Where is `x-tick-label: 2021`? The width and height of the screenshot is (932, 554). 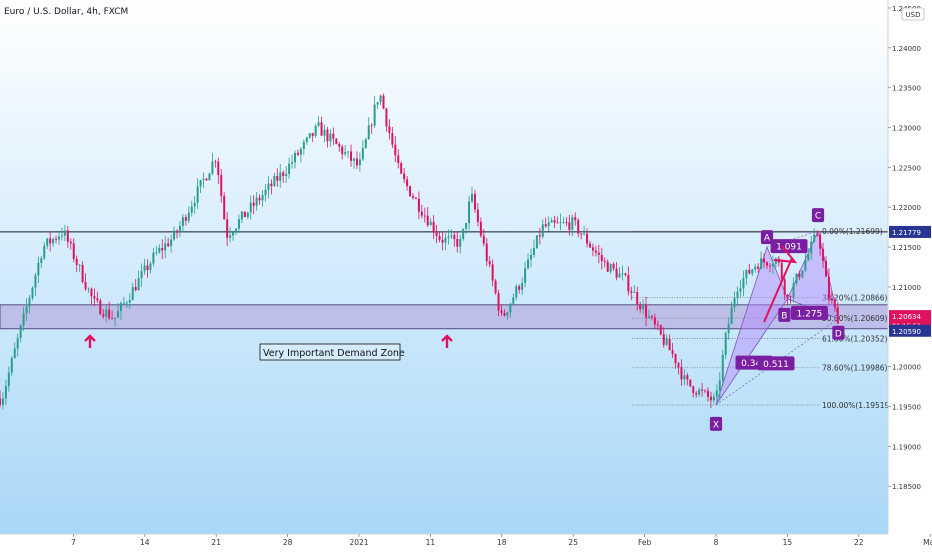
x-tick-label: 2021 is located at coordinates (358, 542).